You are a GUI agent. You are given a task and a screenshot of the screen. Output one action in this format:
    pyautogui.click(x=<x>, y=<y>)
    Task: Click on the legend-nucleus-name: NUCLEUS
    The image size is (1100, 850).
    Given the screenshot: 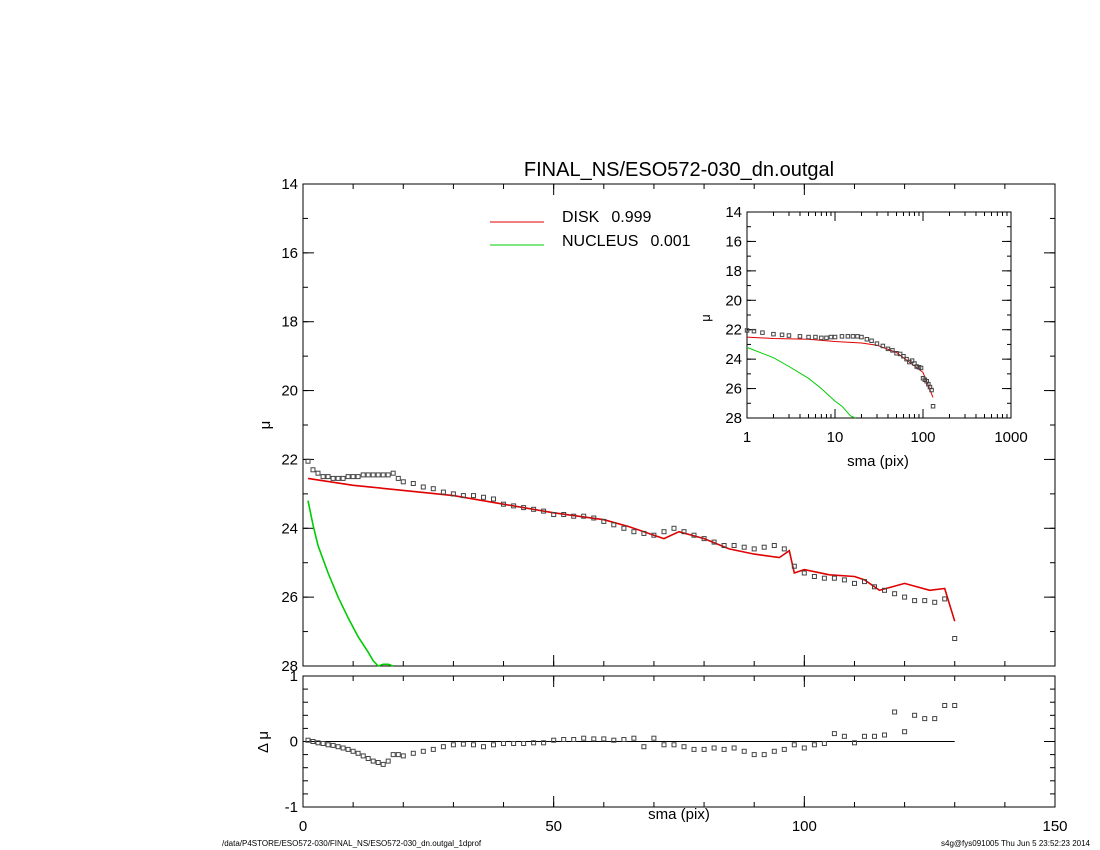 What is the action you would take?
    pyautogui.click(x=600, y=241)
    